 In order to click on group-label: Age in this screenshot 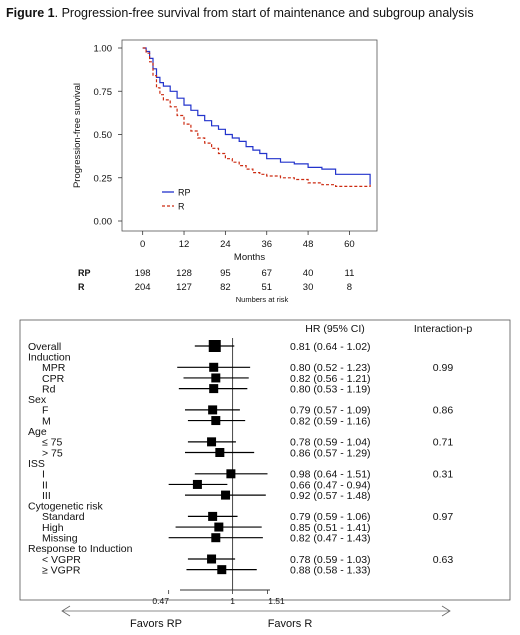, I will do `click(37, 432)`.